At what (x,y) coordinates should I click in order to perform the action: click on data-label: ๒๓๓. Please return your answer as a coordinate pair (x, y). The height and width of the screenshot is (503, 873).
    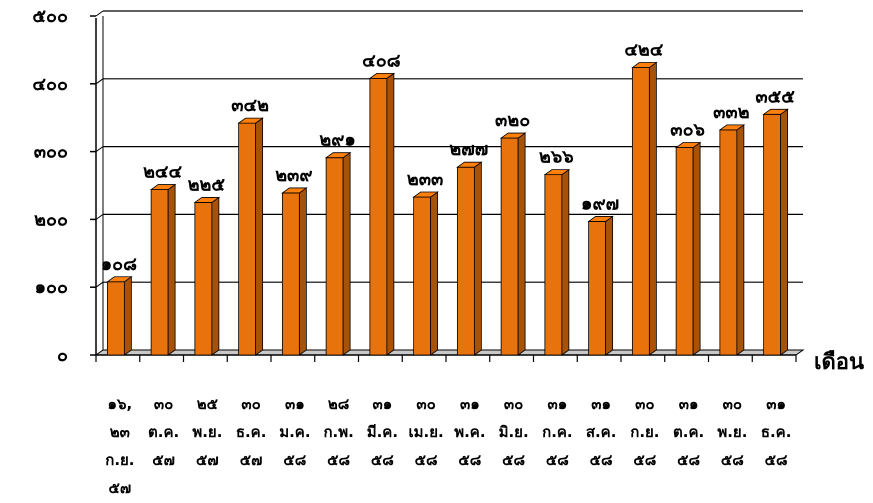
    Looking at the image, I should click on (425, 179).